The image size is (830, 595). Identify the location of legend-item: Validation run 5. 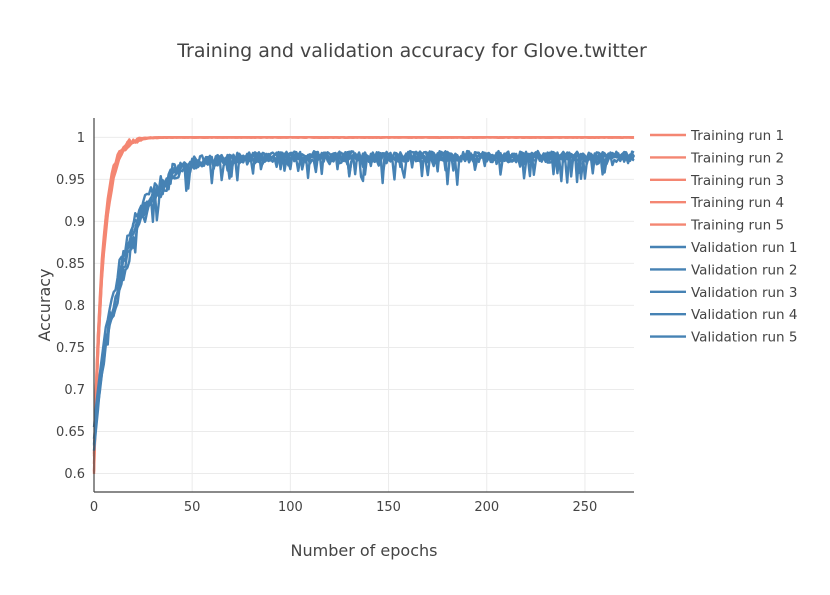
(724, 338).